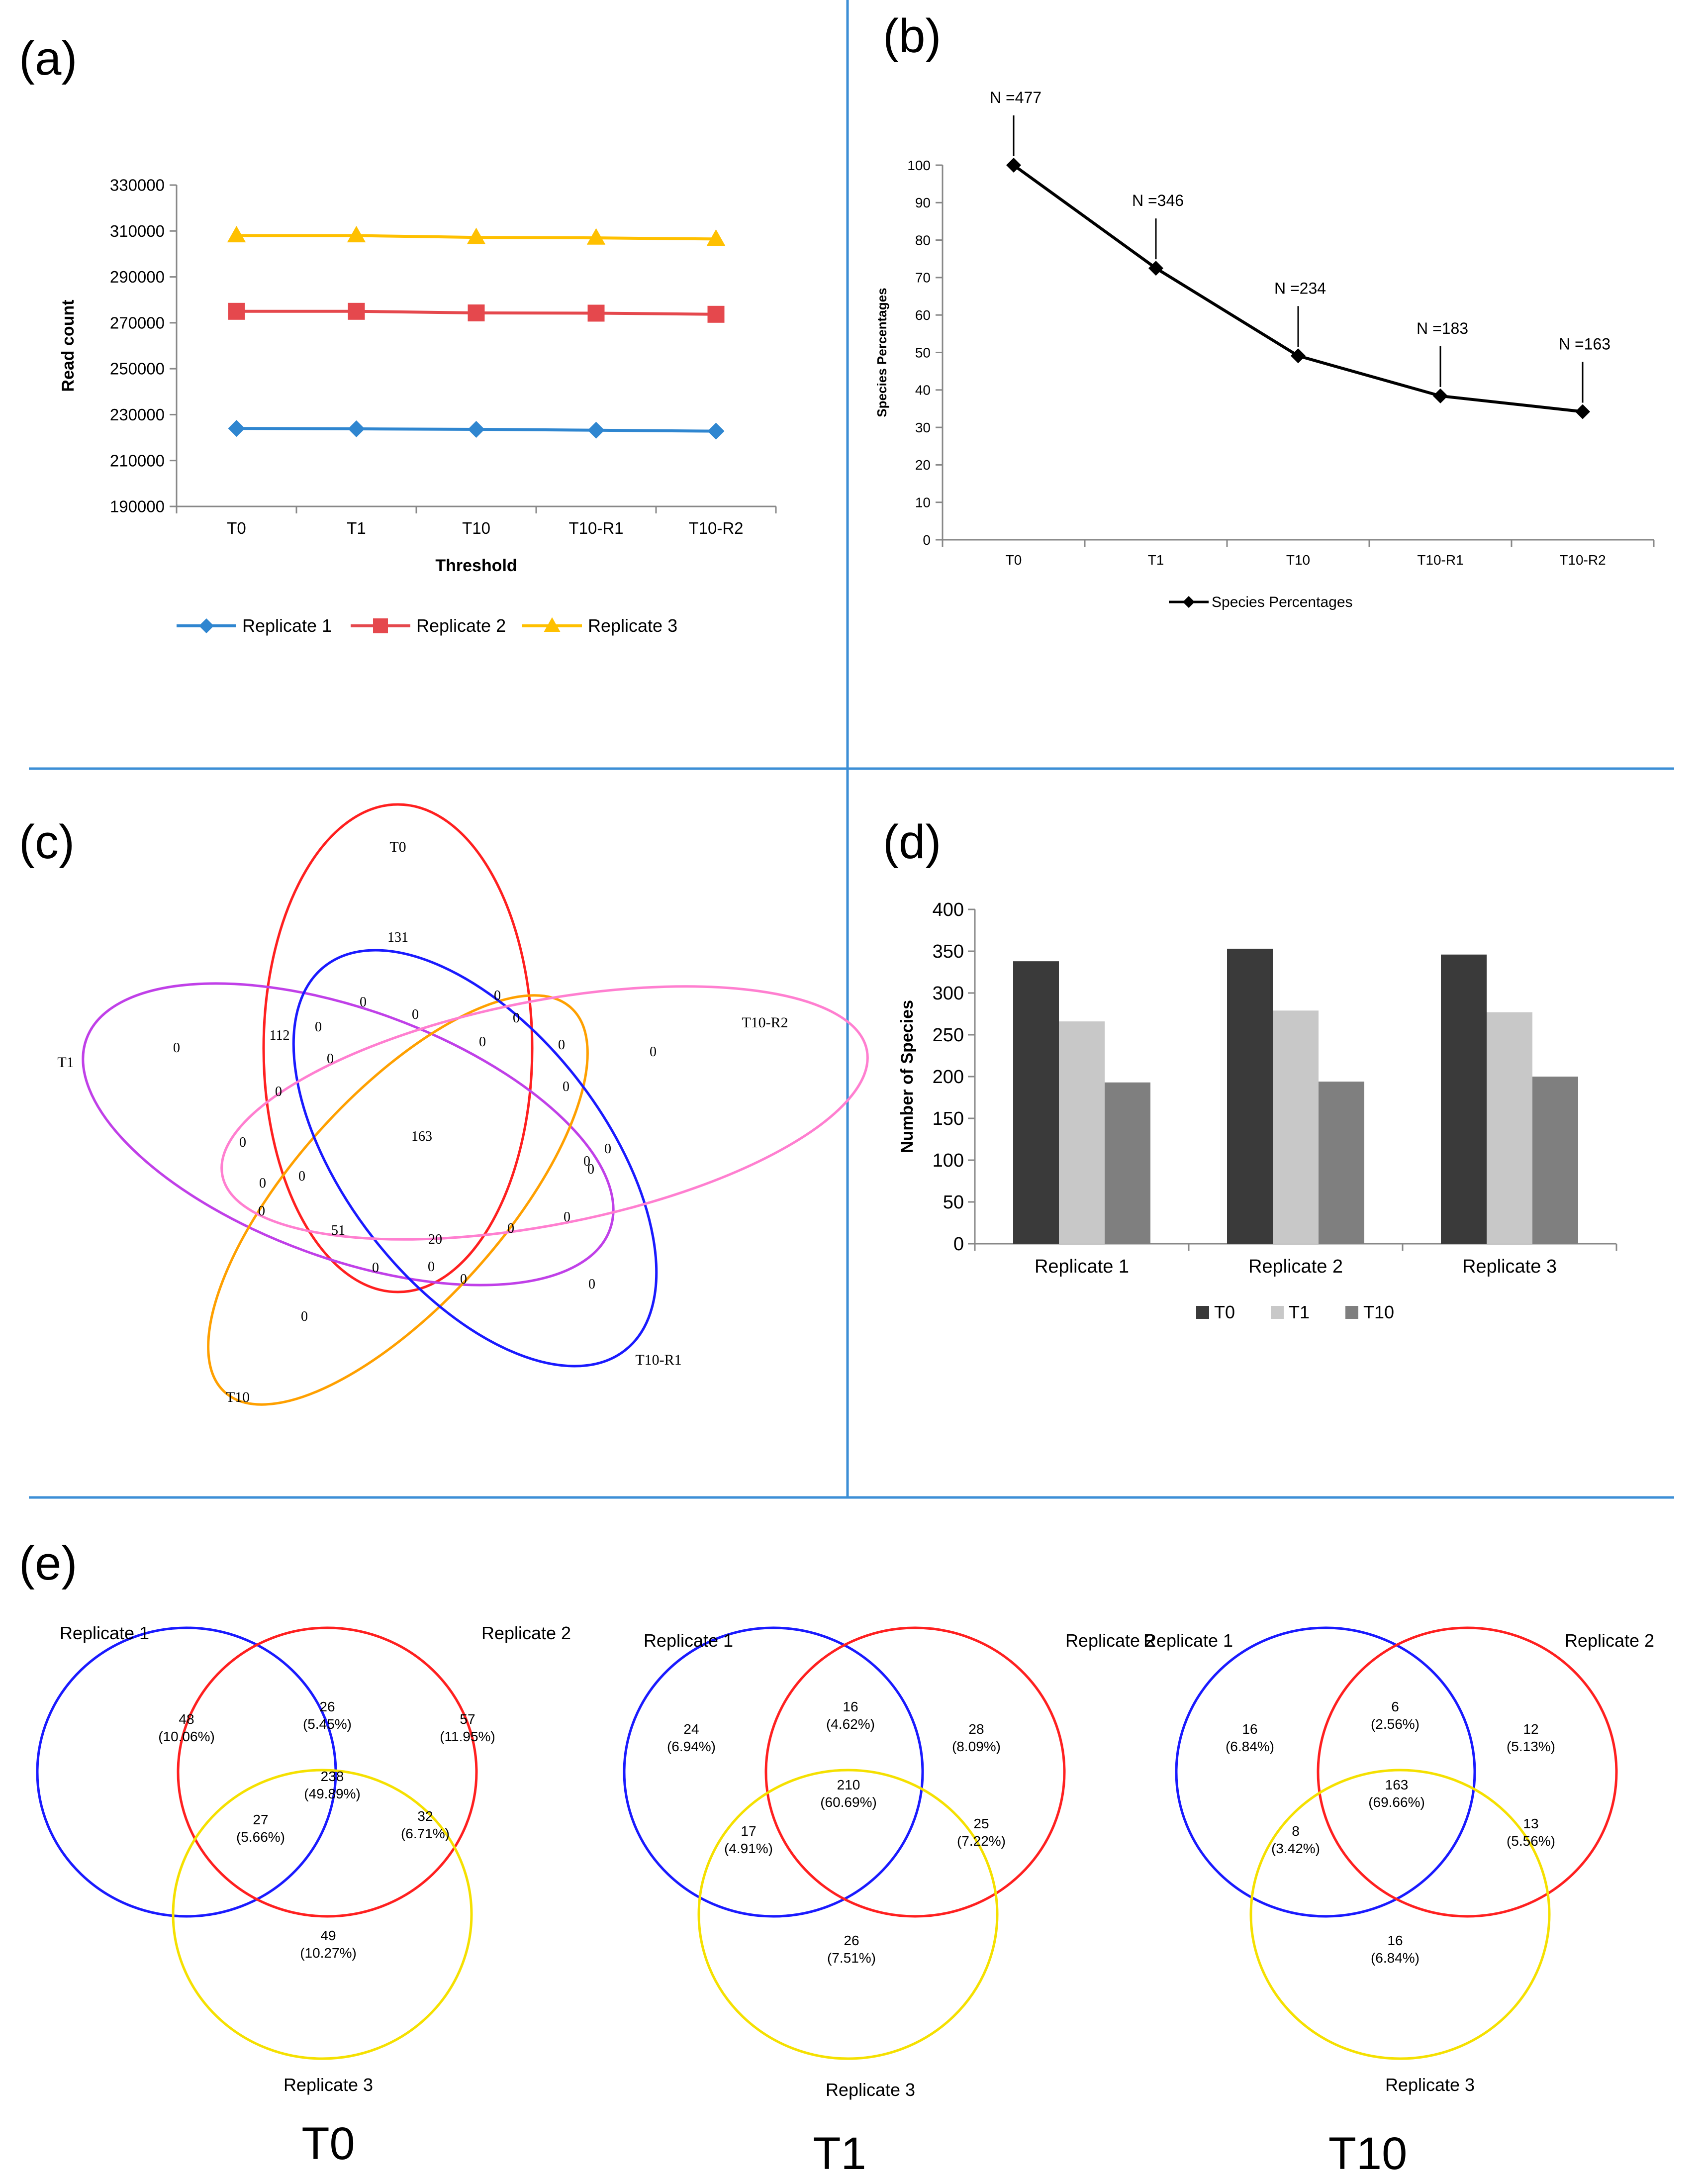  What do you see at coordinates (338, 1231) in the screenshot?
I see `region-count: 51` at bounding box center [338, 1231].